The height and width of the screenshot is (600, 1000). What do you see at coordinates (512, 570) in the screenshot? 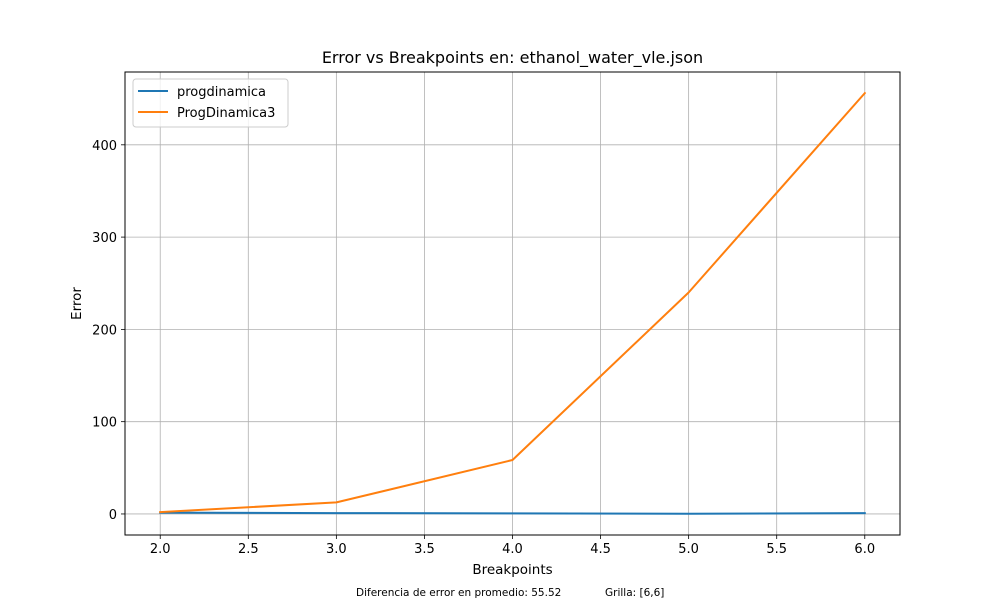
I see `x-axis-label: Breakpoints` at bounding box center [512, 570].